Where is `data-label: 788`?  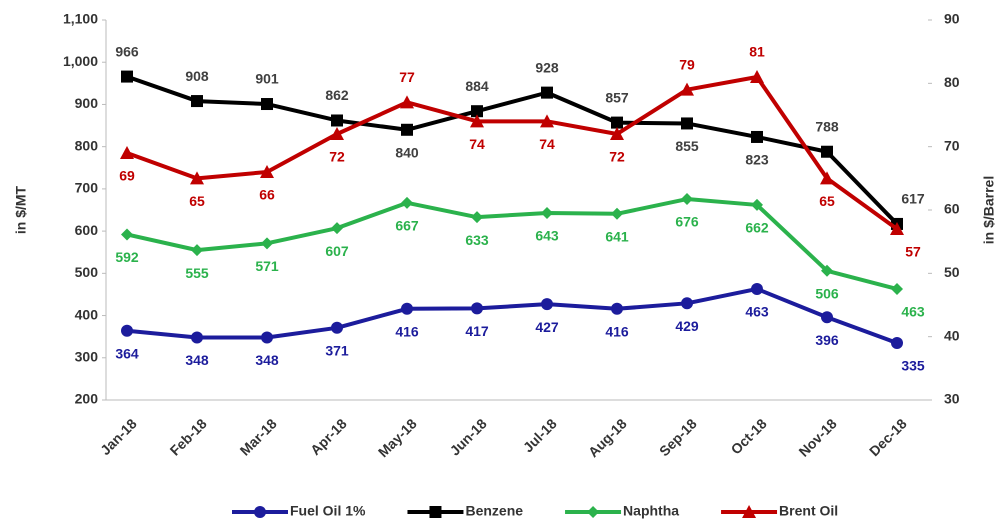 data-label: 788 is located at coordinates (827, 126).